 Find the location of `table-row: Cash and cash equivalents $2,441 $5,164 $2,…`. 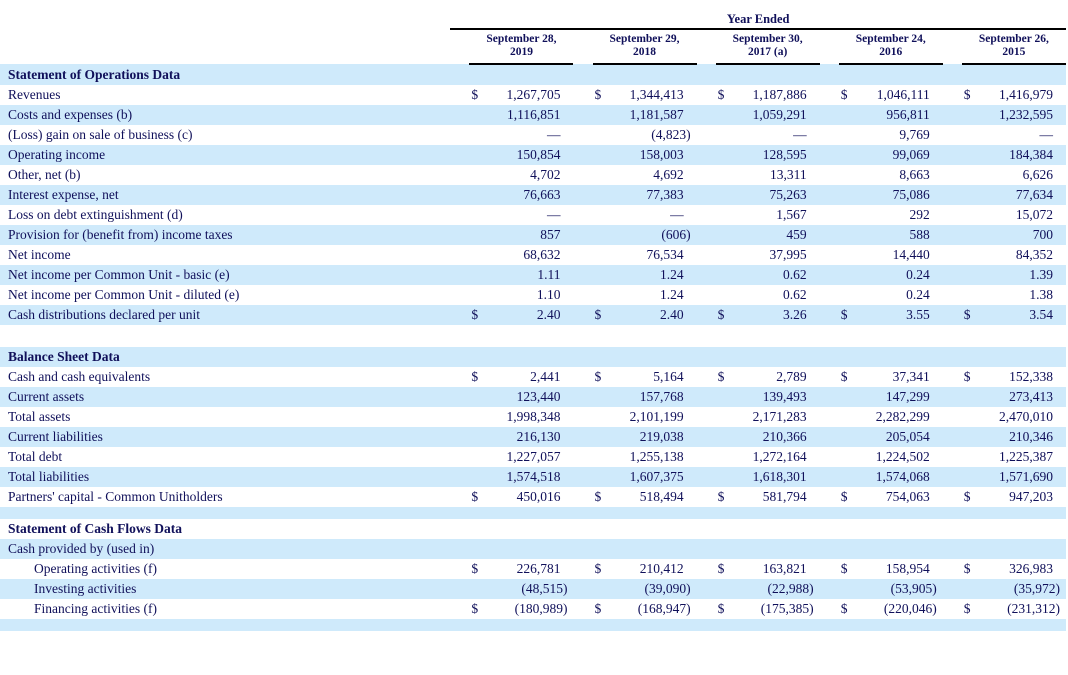

table-row: Cash and cash equivalents $2,441 $5,164 $2,… is located at coordinates (533, 377).